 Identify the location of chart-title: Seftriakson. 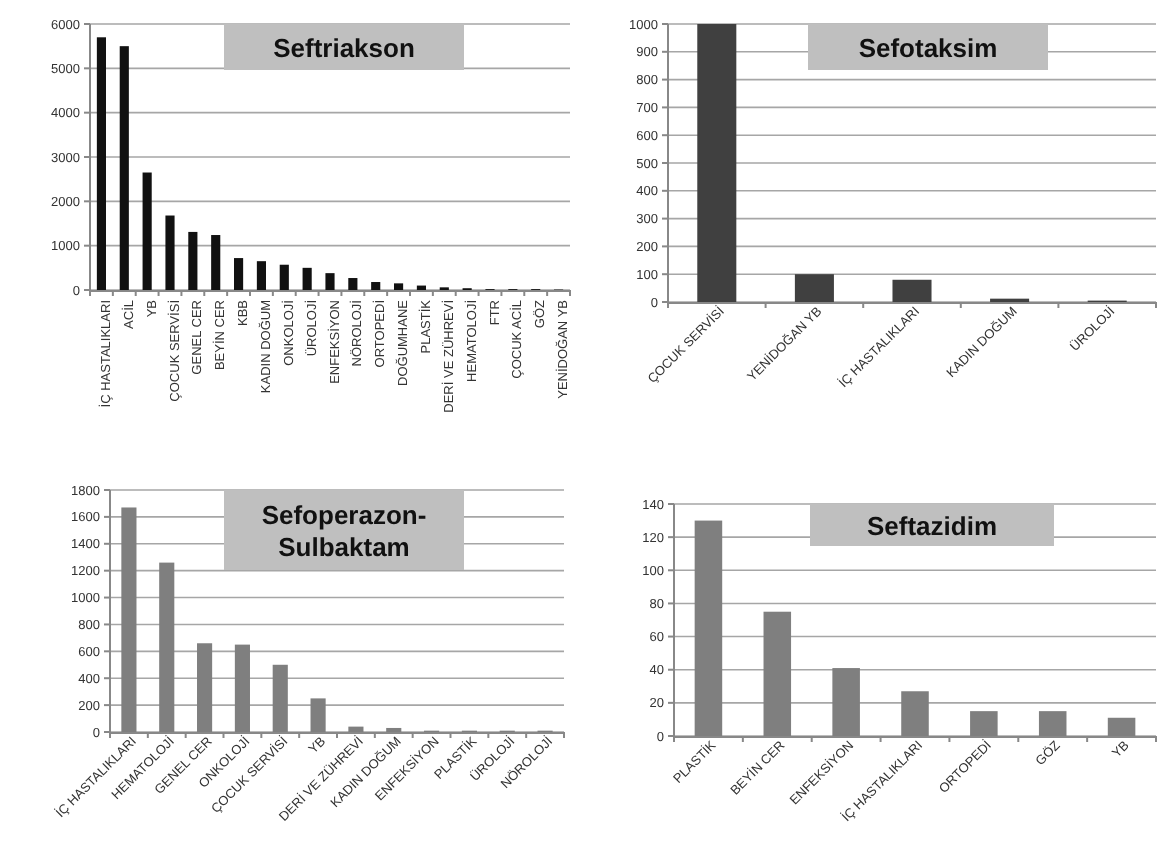
(344, 48).